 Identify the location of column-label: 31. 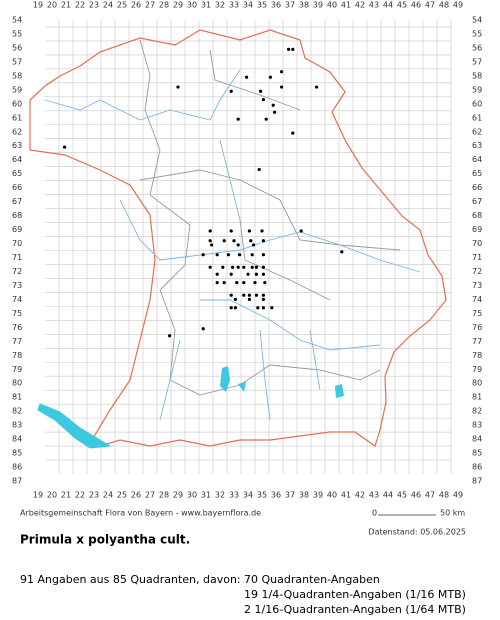
(206, 5).